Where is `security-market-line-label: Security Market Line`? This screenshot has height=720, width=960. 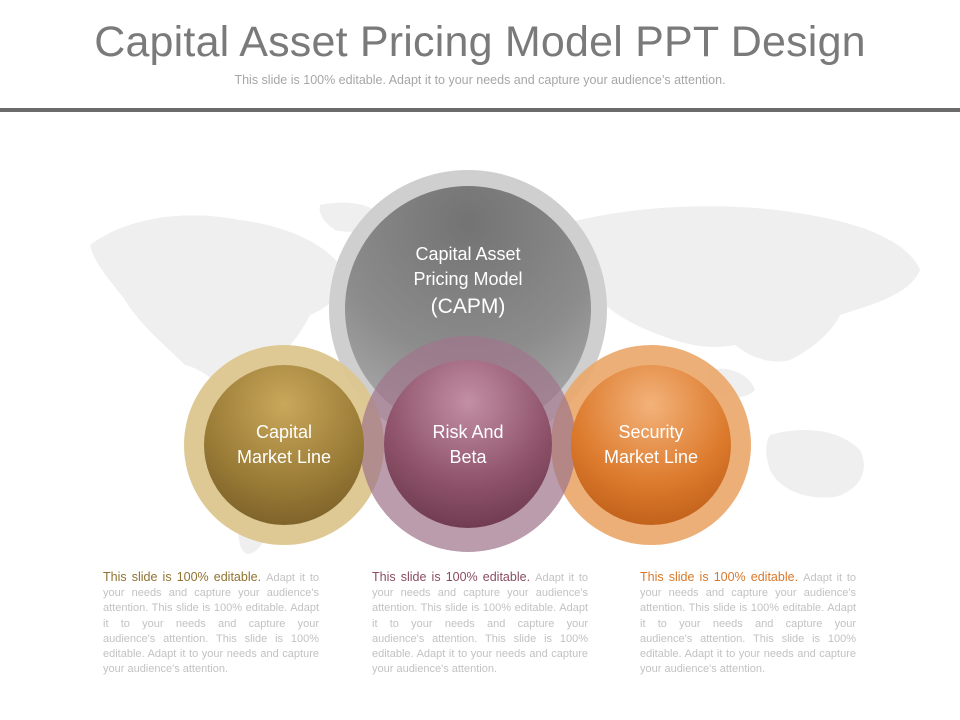
security-market-line-label: Security Market Line is located at coordinates (651, 444).